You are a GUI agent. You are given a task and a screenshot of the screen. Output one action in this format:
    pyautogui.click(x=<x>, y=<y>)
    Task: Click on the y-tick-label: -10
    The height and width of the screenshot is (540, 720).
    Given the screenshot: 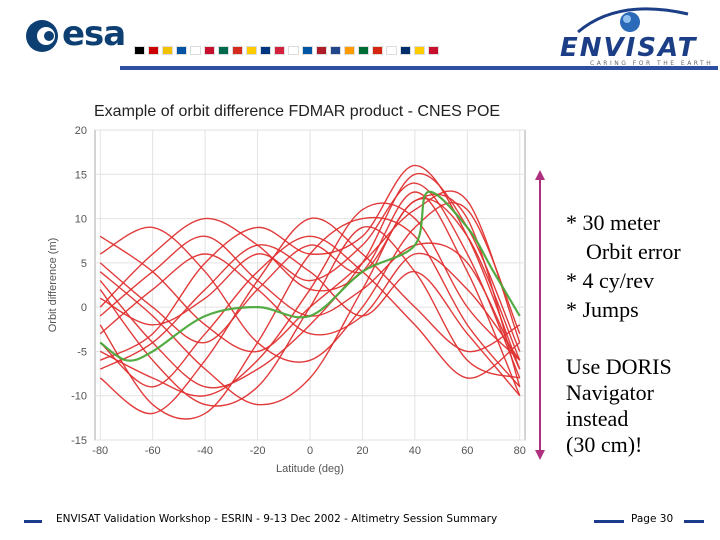 What is the action you would take?
    pyautogui.click(x=79, y=397)
    